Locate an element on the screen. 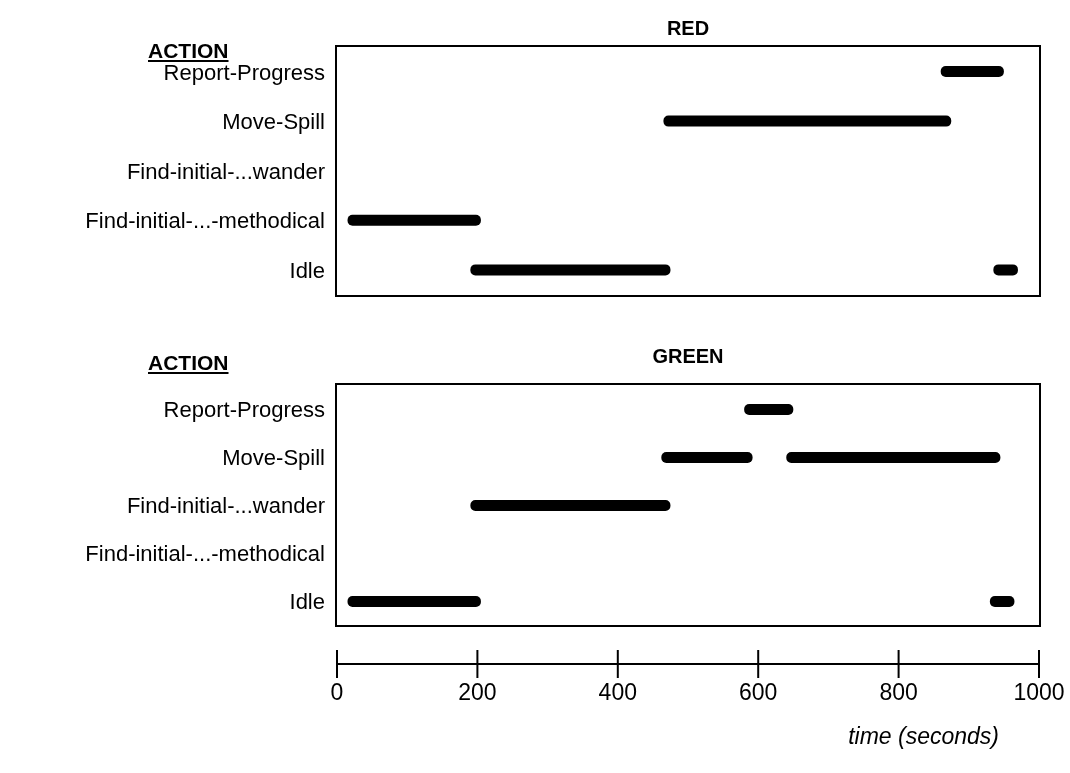 The width and height of the screenshot is (1070, 773). x-tick-label: 400 is located at coordinates (617, 692).